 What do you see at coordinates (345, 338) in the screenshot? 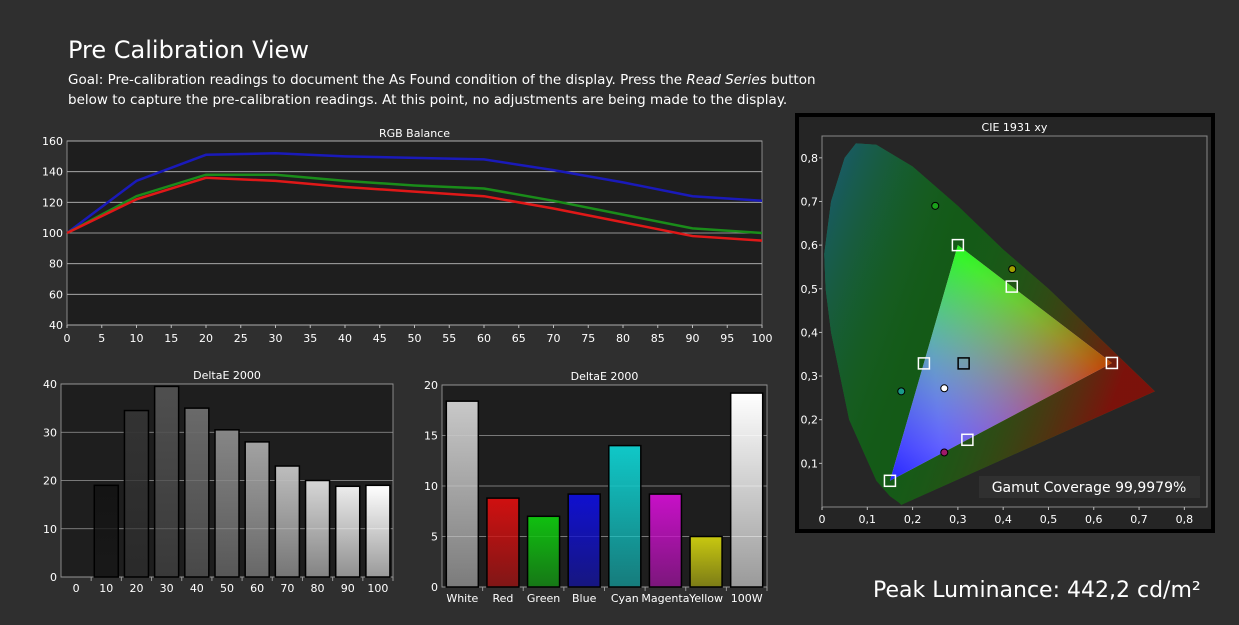
I see `rgb-x-tick: 40` at bounding box center [345, 338].